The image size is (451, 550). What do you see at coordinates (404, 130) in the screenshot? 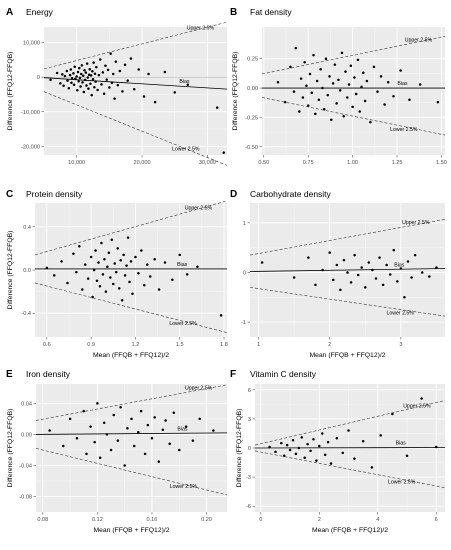
I see `lower-limit-label: Lower 2.5%` at bounding box center [404, 130].